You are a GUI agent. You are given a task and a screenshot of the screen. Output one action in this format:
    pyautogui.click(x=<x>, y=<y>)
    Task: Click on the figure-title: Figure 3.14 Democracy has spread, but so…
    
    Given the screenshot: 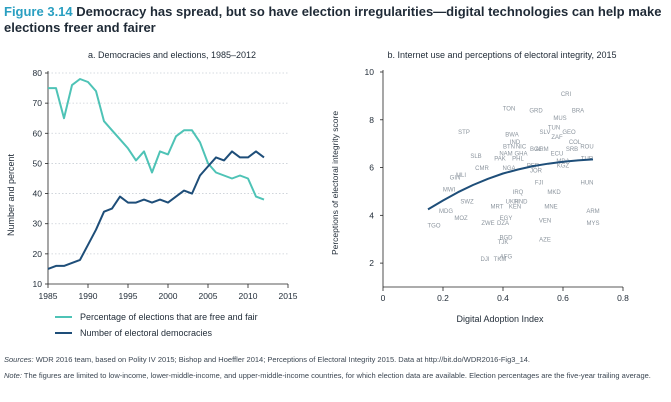 What is the action you would take?
    pyautogui.click(x=336, y=20)
    